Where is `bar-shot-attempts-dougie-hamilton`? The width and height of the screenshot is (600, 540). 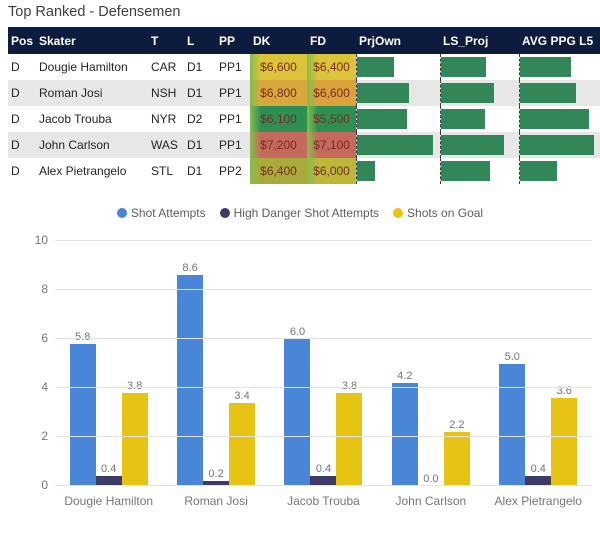 bar-shot-attempts-dougie-hamilton is located at coordinates (82, 414).